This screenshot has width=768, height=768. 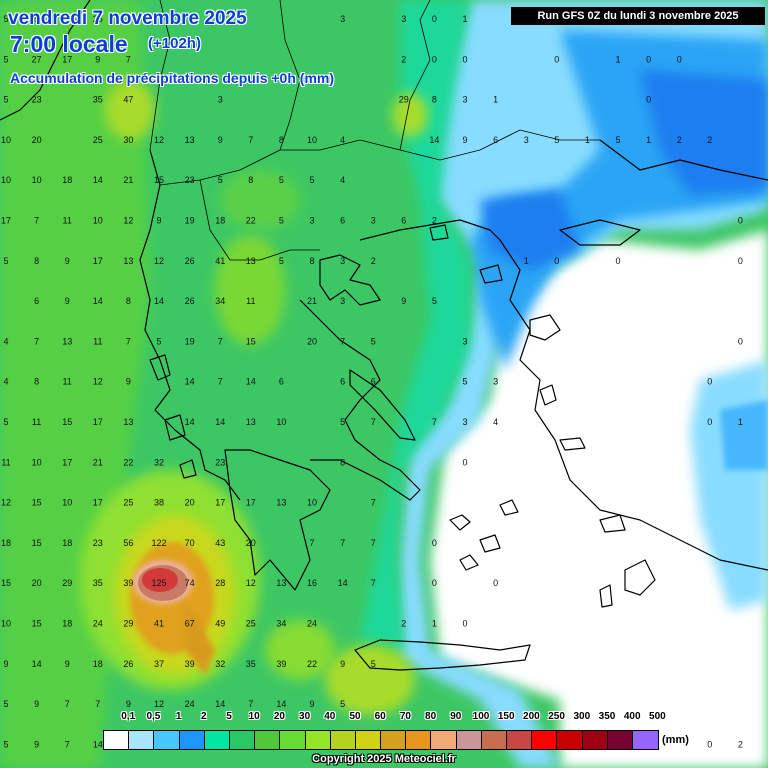 What do you see at coordinates (312, 664) in the screenshot?
I see `grid-value: 22` at bounding box center [312, 664].